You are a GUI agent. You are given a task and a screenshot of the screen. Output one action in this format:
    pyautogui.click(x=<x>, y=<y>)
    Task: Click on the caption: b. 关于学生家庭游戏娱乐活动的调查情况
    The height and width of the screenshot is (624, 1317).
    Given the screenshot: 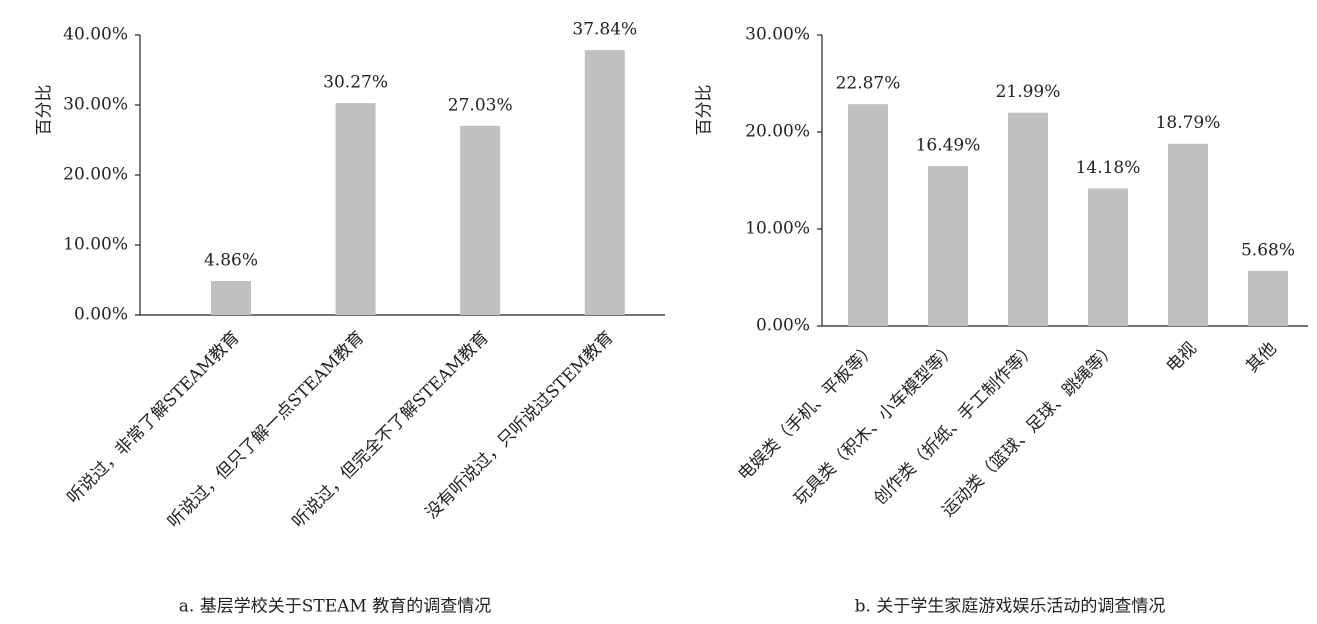 What is the action you would take?
    pyautogui.click(x=1010, y=607)
    